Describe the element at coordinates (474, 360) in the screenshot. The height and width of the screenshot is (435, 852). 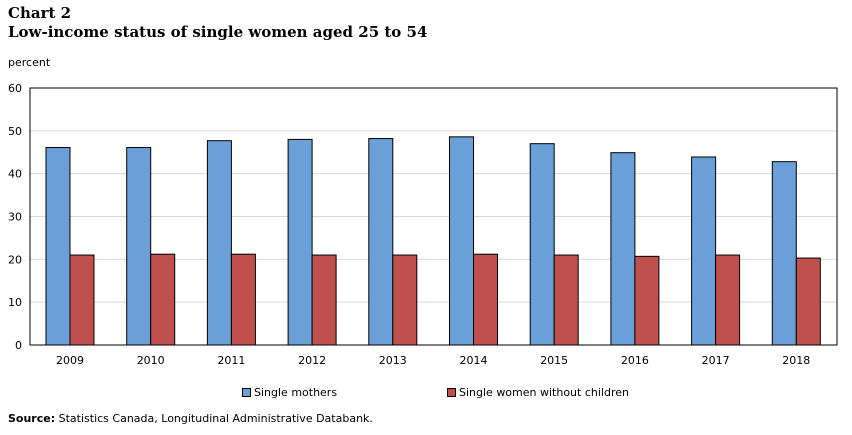
I see `x-tick-label: 2014` at that location.